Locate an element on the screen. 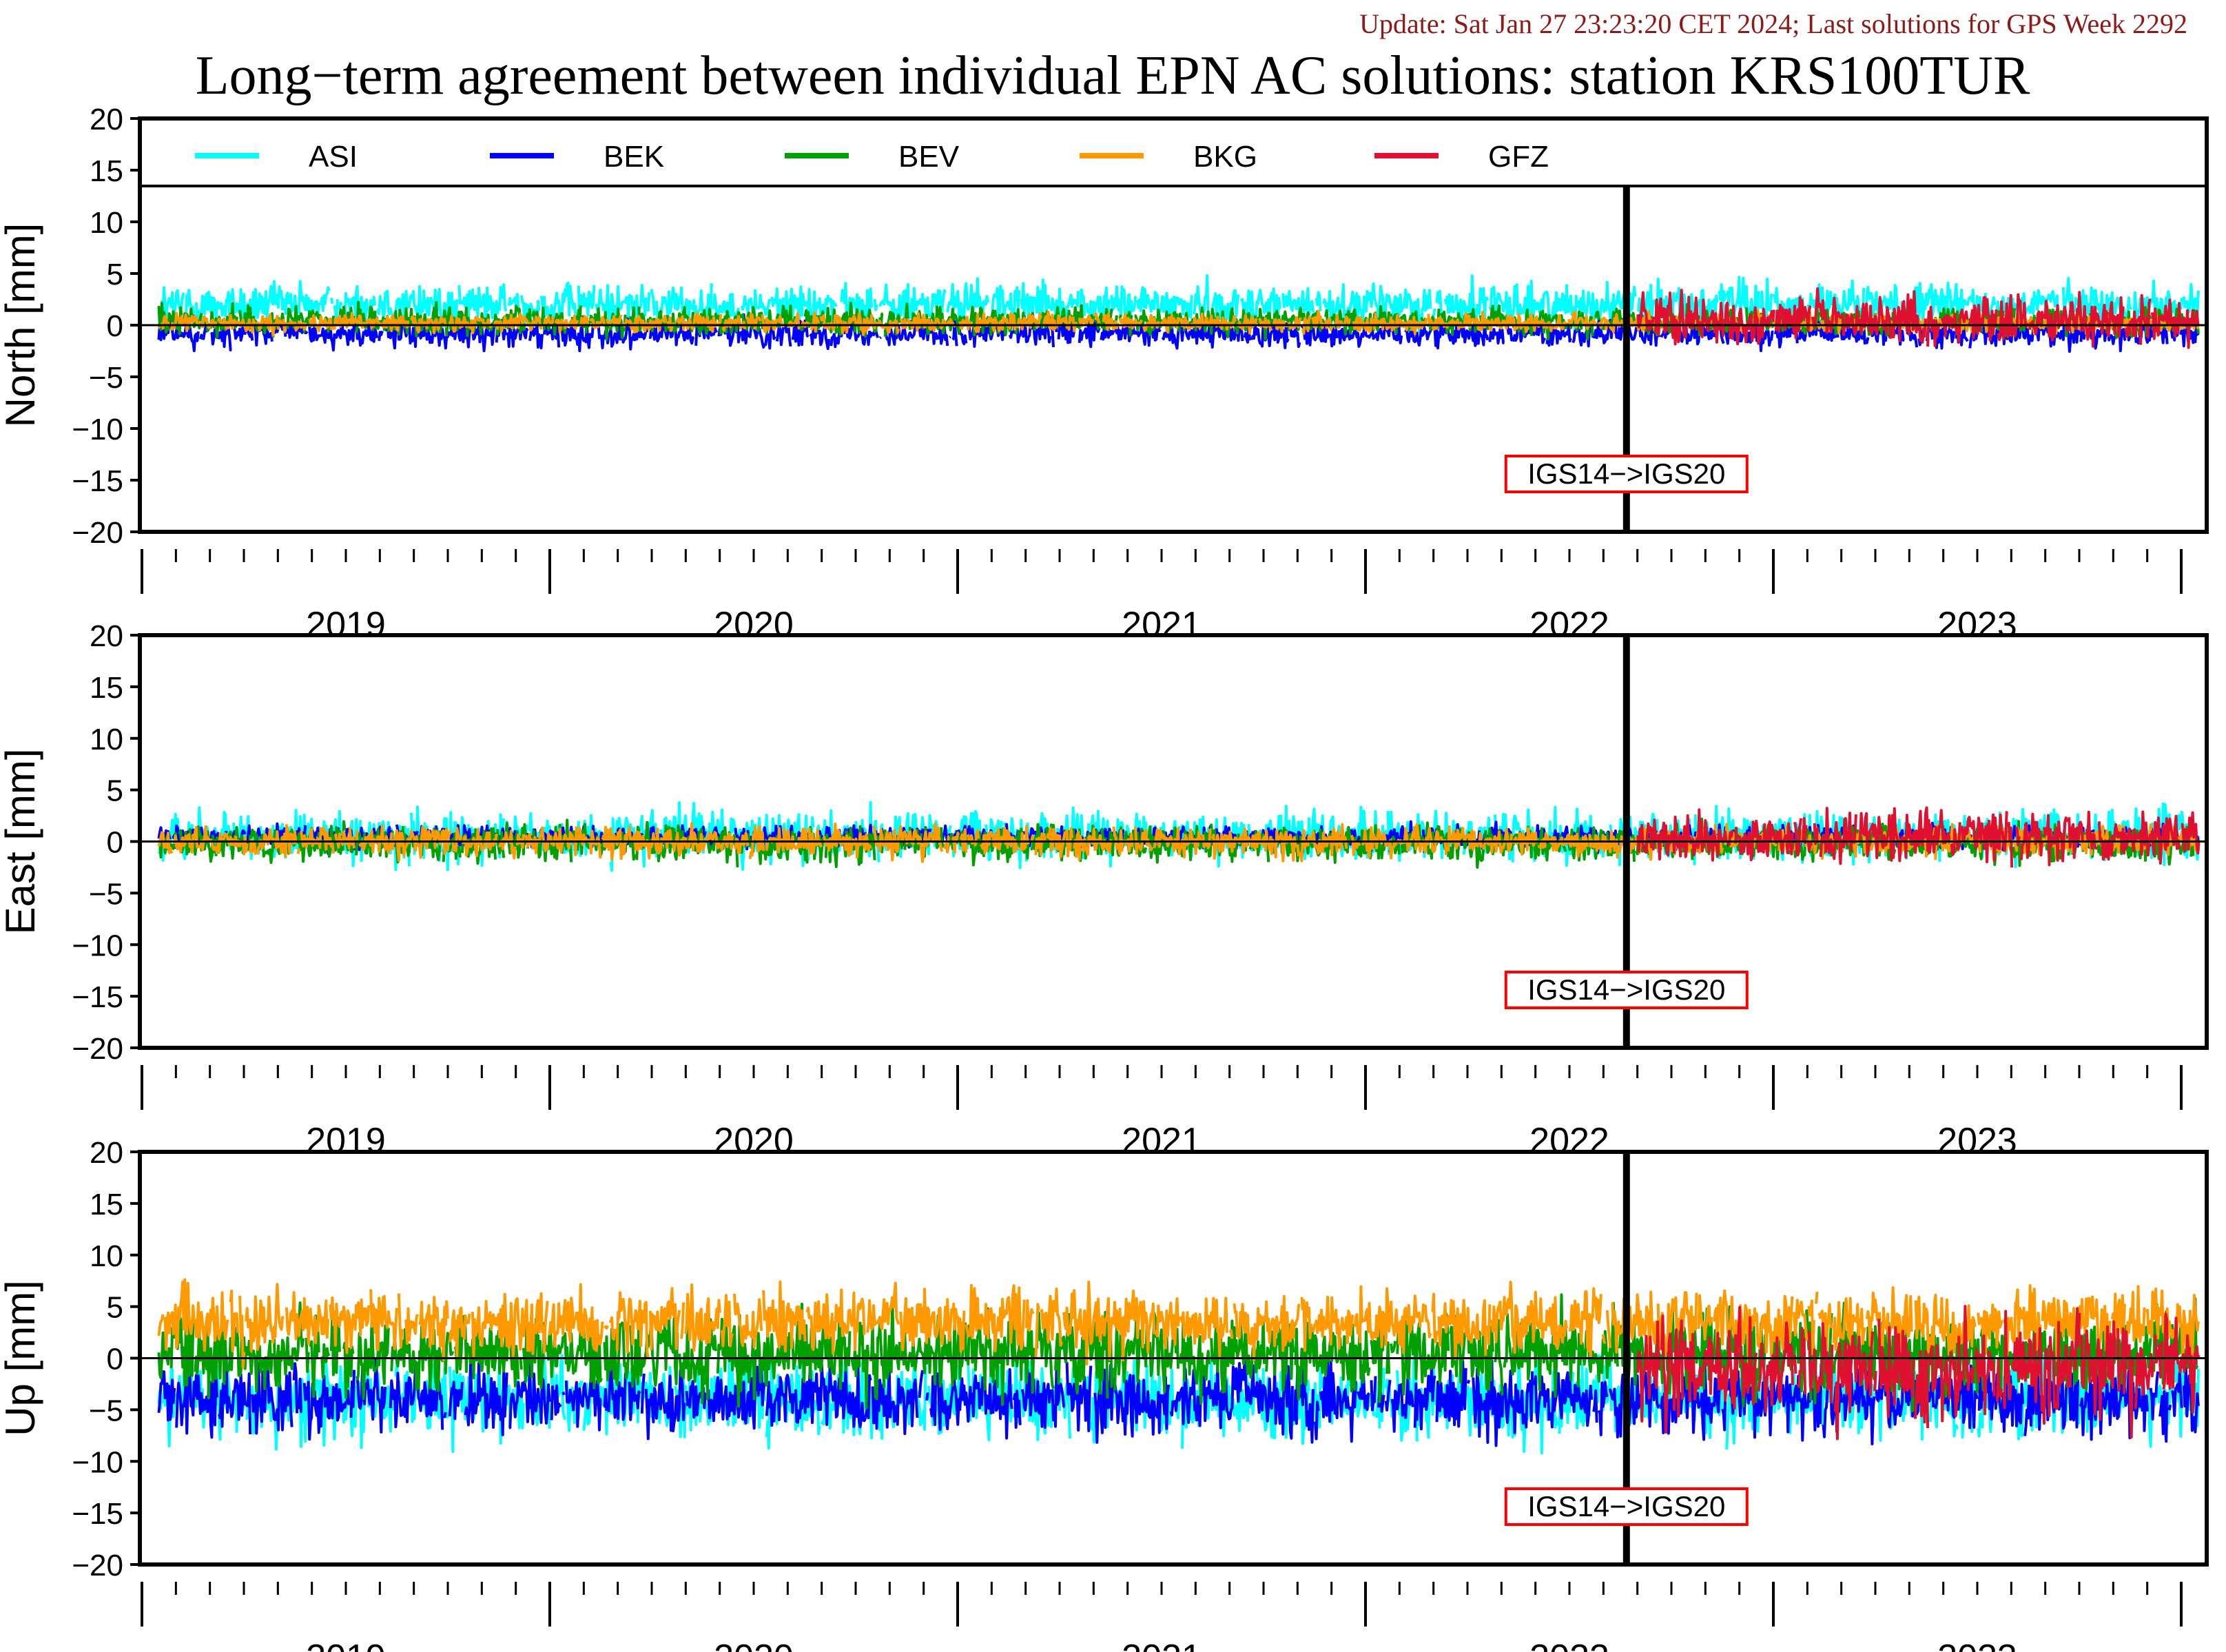  legend-box is located at coordinates (1173, 152).